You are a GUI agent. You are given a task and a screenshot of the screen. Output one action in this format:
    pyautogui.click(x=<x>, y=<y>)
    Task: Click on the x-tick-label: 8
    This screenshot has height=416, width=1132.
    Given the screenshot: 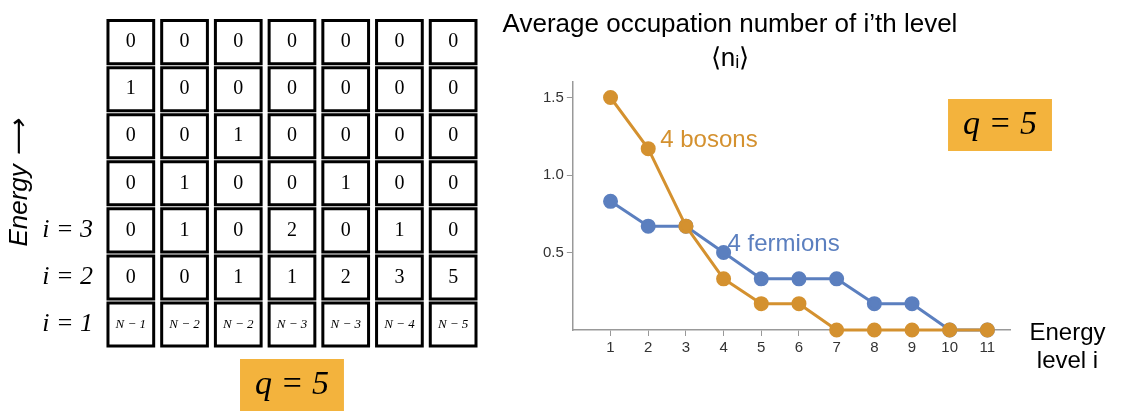 What is the action you would take?
    pyautogui.click(x=874, y=347)
    